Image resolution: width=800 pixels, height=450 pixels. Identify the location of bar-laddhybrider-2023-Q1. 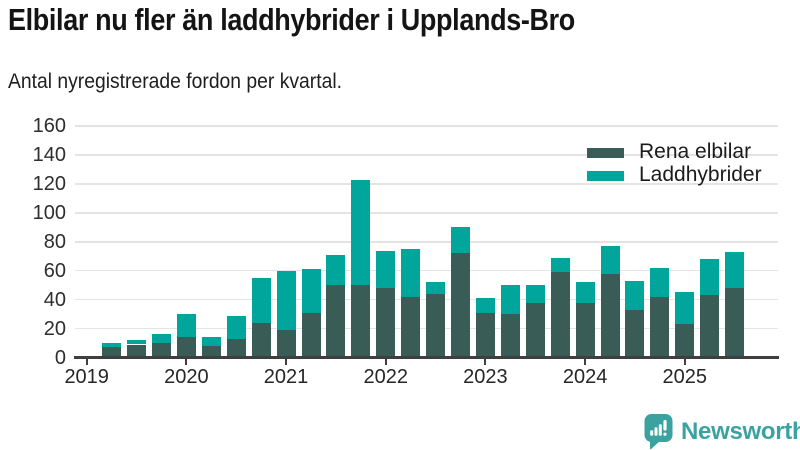
(485, 305).